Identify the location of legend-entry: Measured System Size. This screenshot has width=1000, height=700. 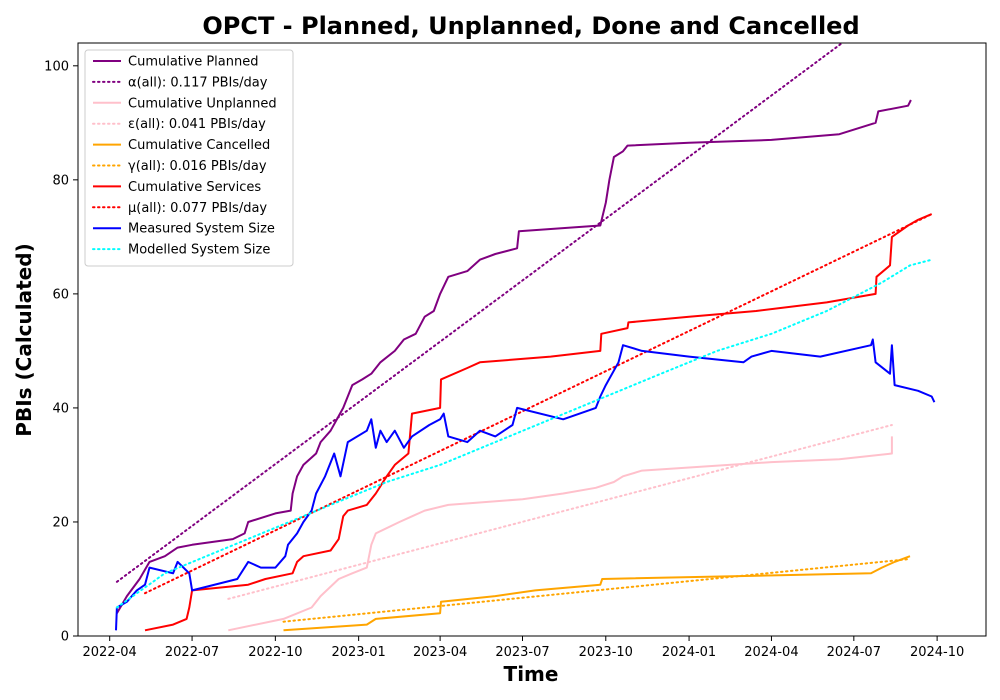
(184, 229).